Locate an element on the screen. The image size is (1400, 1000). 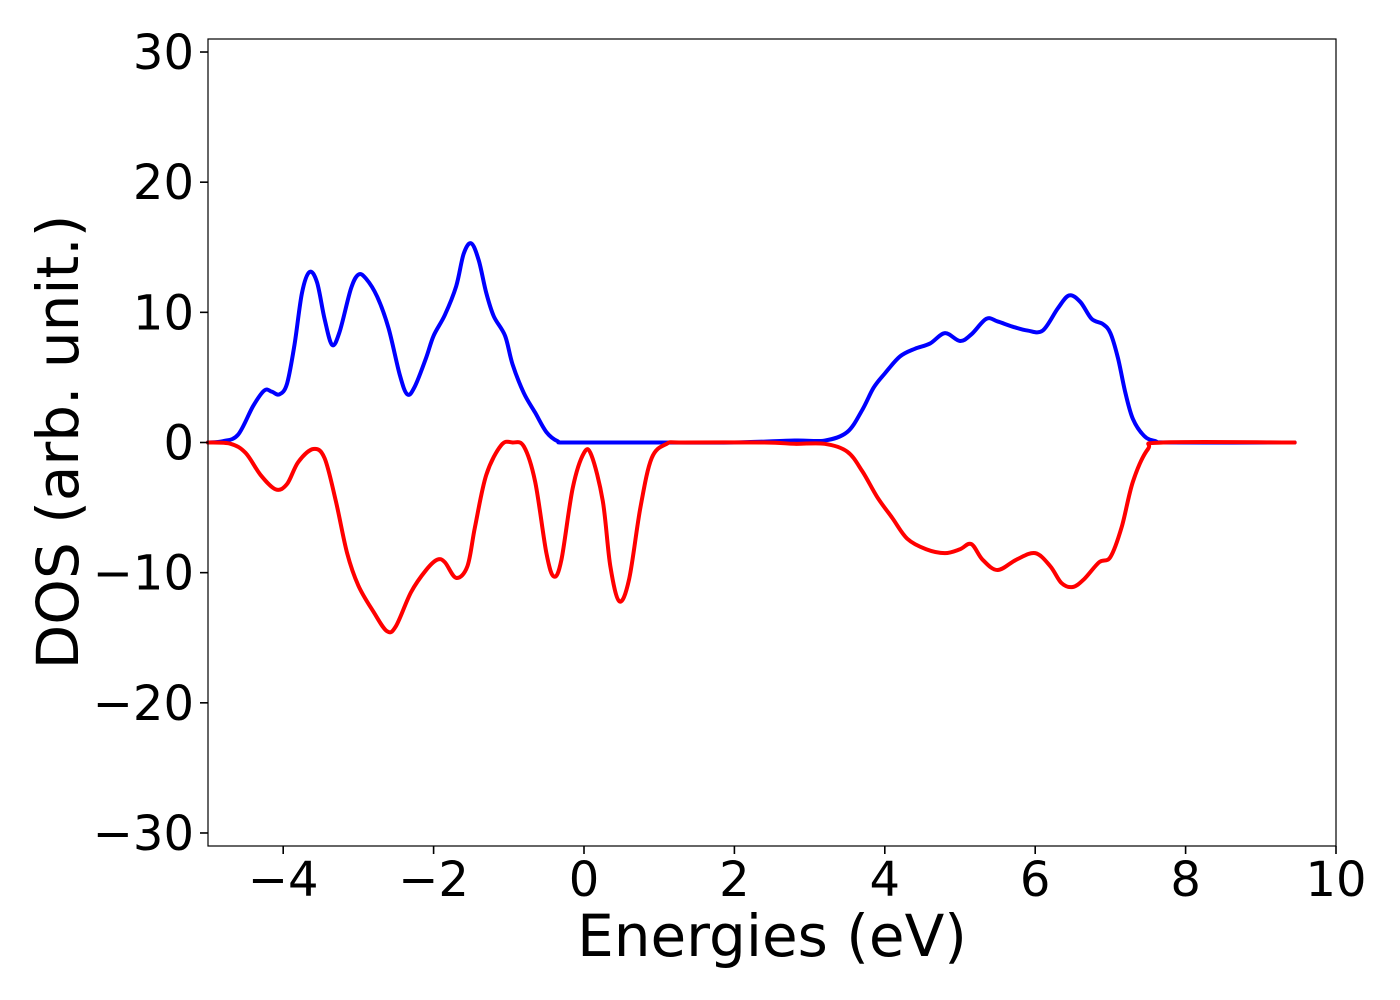
y-tick-label: −30 is located at coordinates (143, 834).